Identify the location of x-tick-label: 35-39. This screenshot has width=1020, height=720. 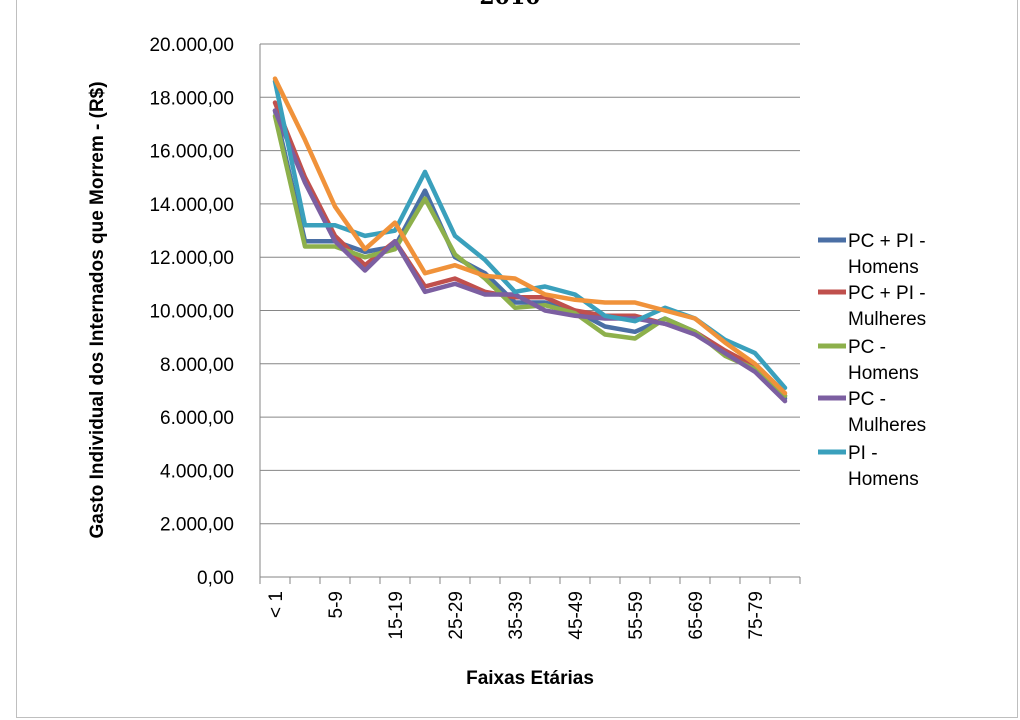
(516, 615).